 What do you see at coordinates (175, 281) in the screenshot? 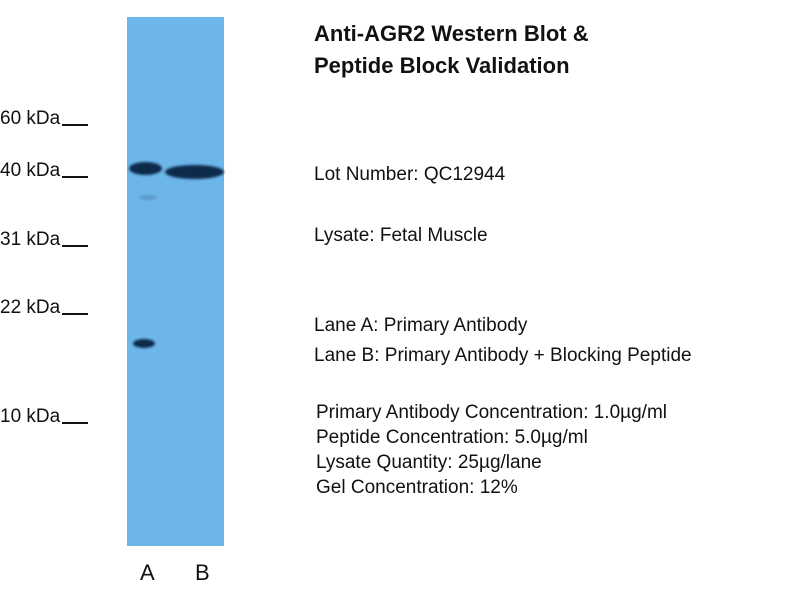
I see `blot-membrane` at bounding box center [175, 281].